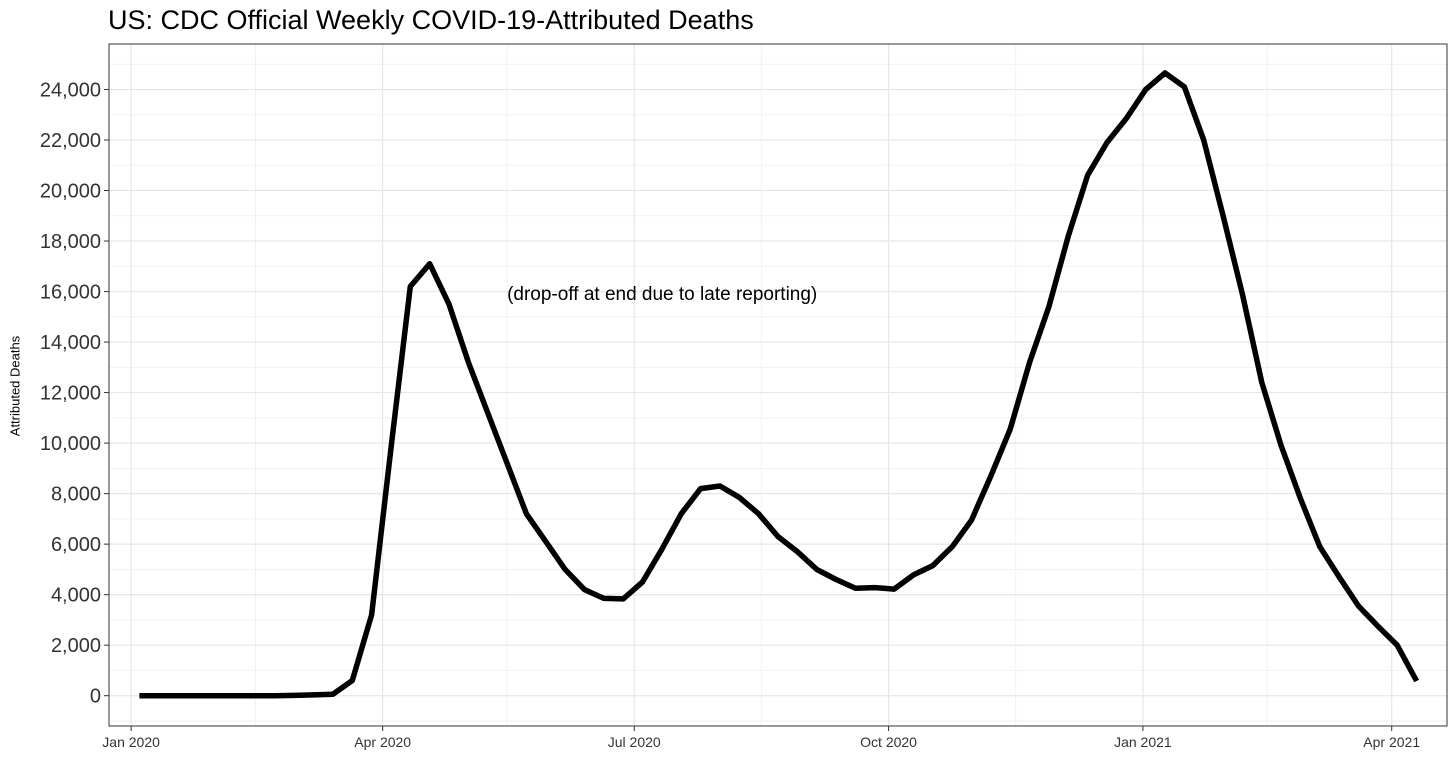 Image resolution: width=1456 pixels, height=777 pixels. Describe the element at coordinates (1143, 742) in the screenshot. I see `x-tick-label: Jan 2021` at that location.